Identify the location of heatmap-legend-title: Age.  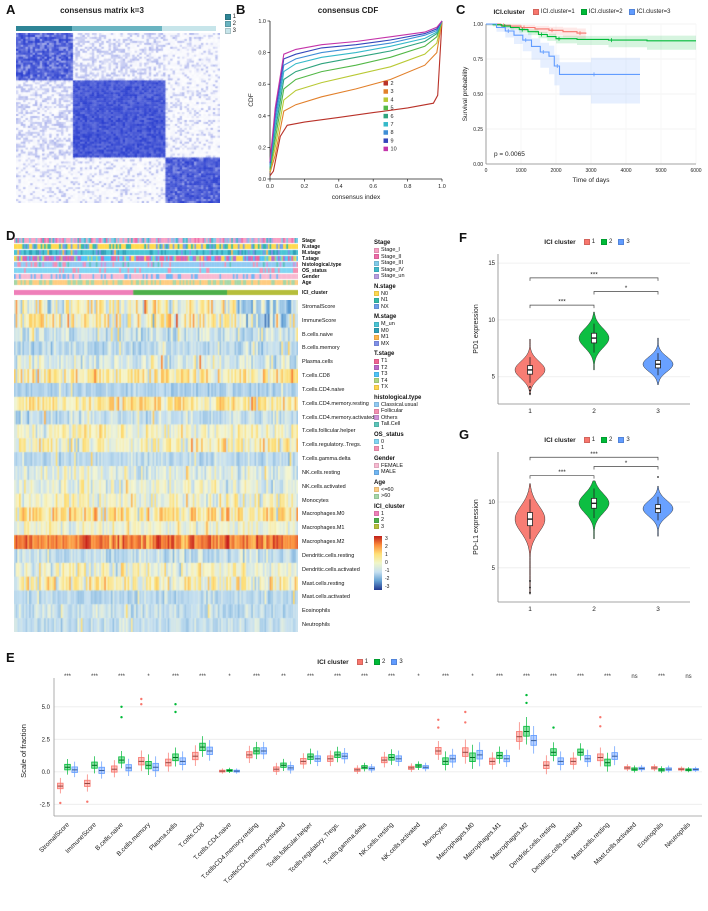
(380, 482).